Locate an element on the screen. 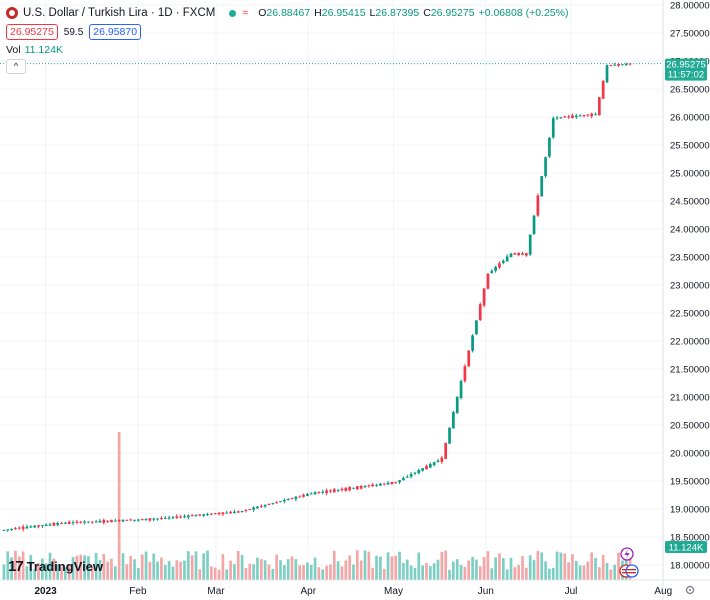 The height and width of the screenshot is (600, 710). price-tag-value: 26.95275 is located at coordinates (686, 65).